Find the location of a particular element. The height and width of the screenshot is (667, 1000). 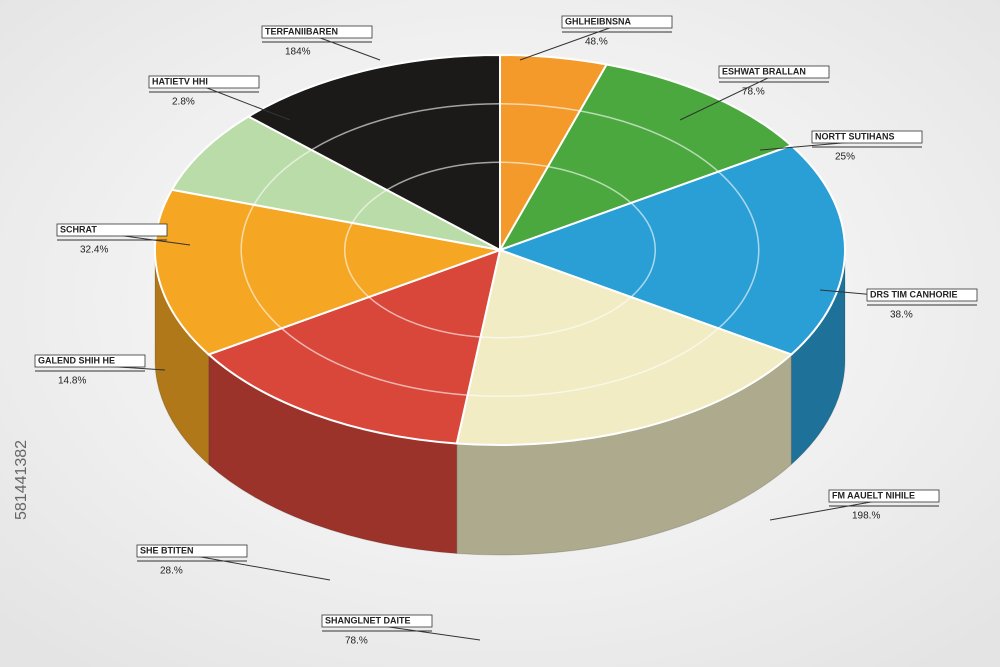

callout-label: SHE BTITEN is located at coordinates (167, 550).